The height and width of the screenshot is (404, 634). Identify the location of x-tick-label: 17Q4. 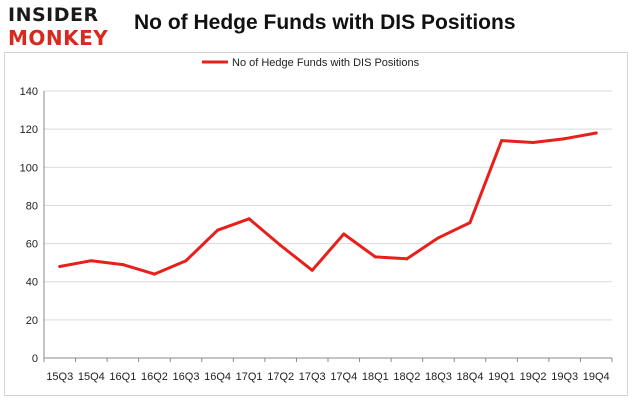
(343, 377).